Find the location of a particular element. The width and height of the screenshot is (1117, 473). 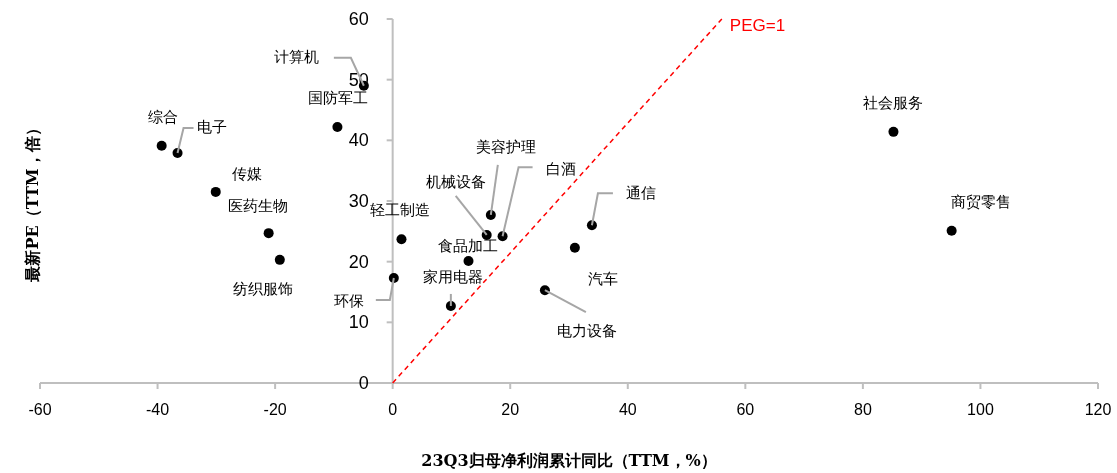

annotation: 环保 is located at coordinates (348, 301).